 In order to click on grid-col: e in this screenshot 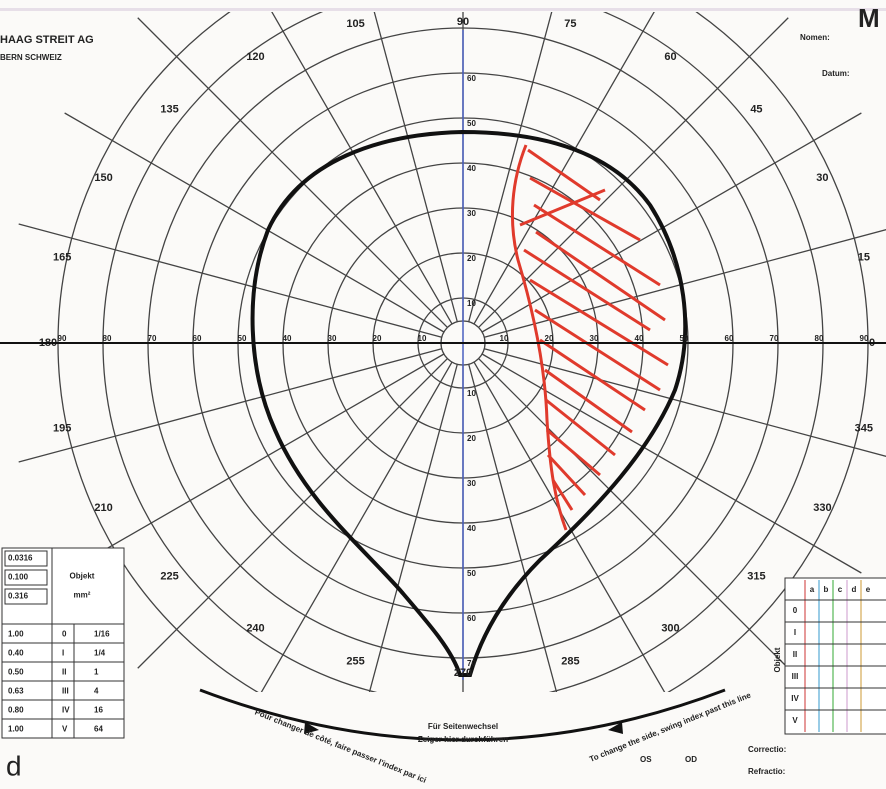, I will do `click(868, 589)`.